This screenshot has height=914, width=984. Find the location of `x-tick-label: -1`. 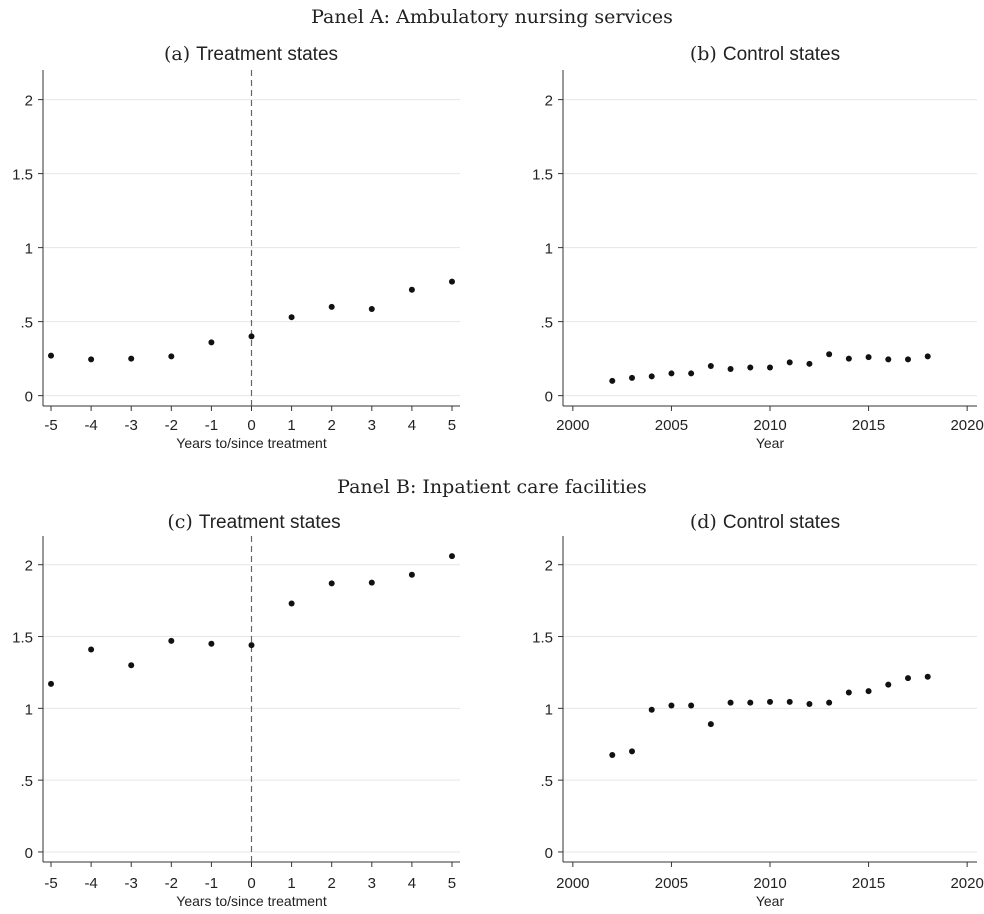

x-tick-label: -1 is located at coordinates (211, 883).